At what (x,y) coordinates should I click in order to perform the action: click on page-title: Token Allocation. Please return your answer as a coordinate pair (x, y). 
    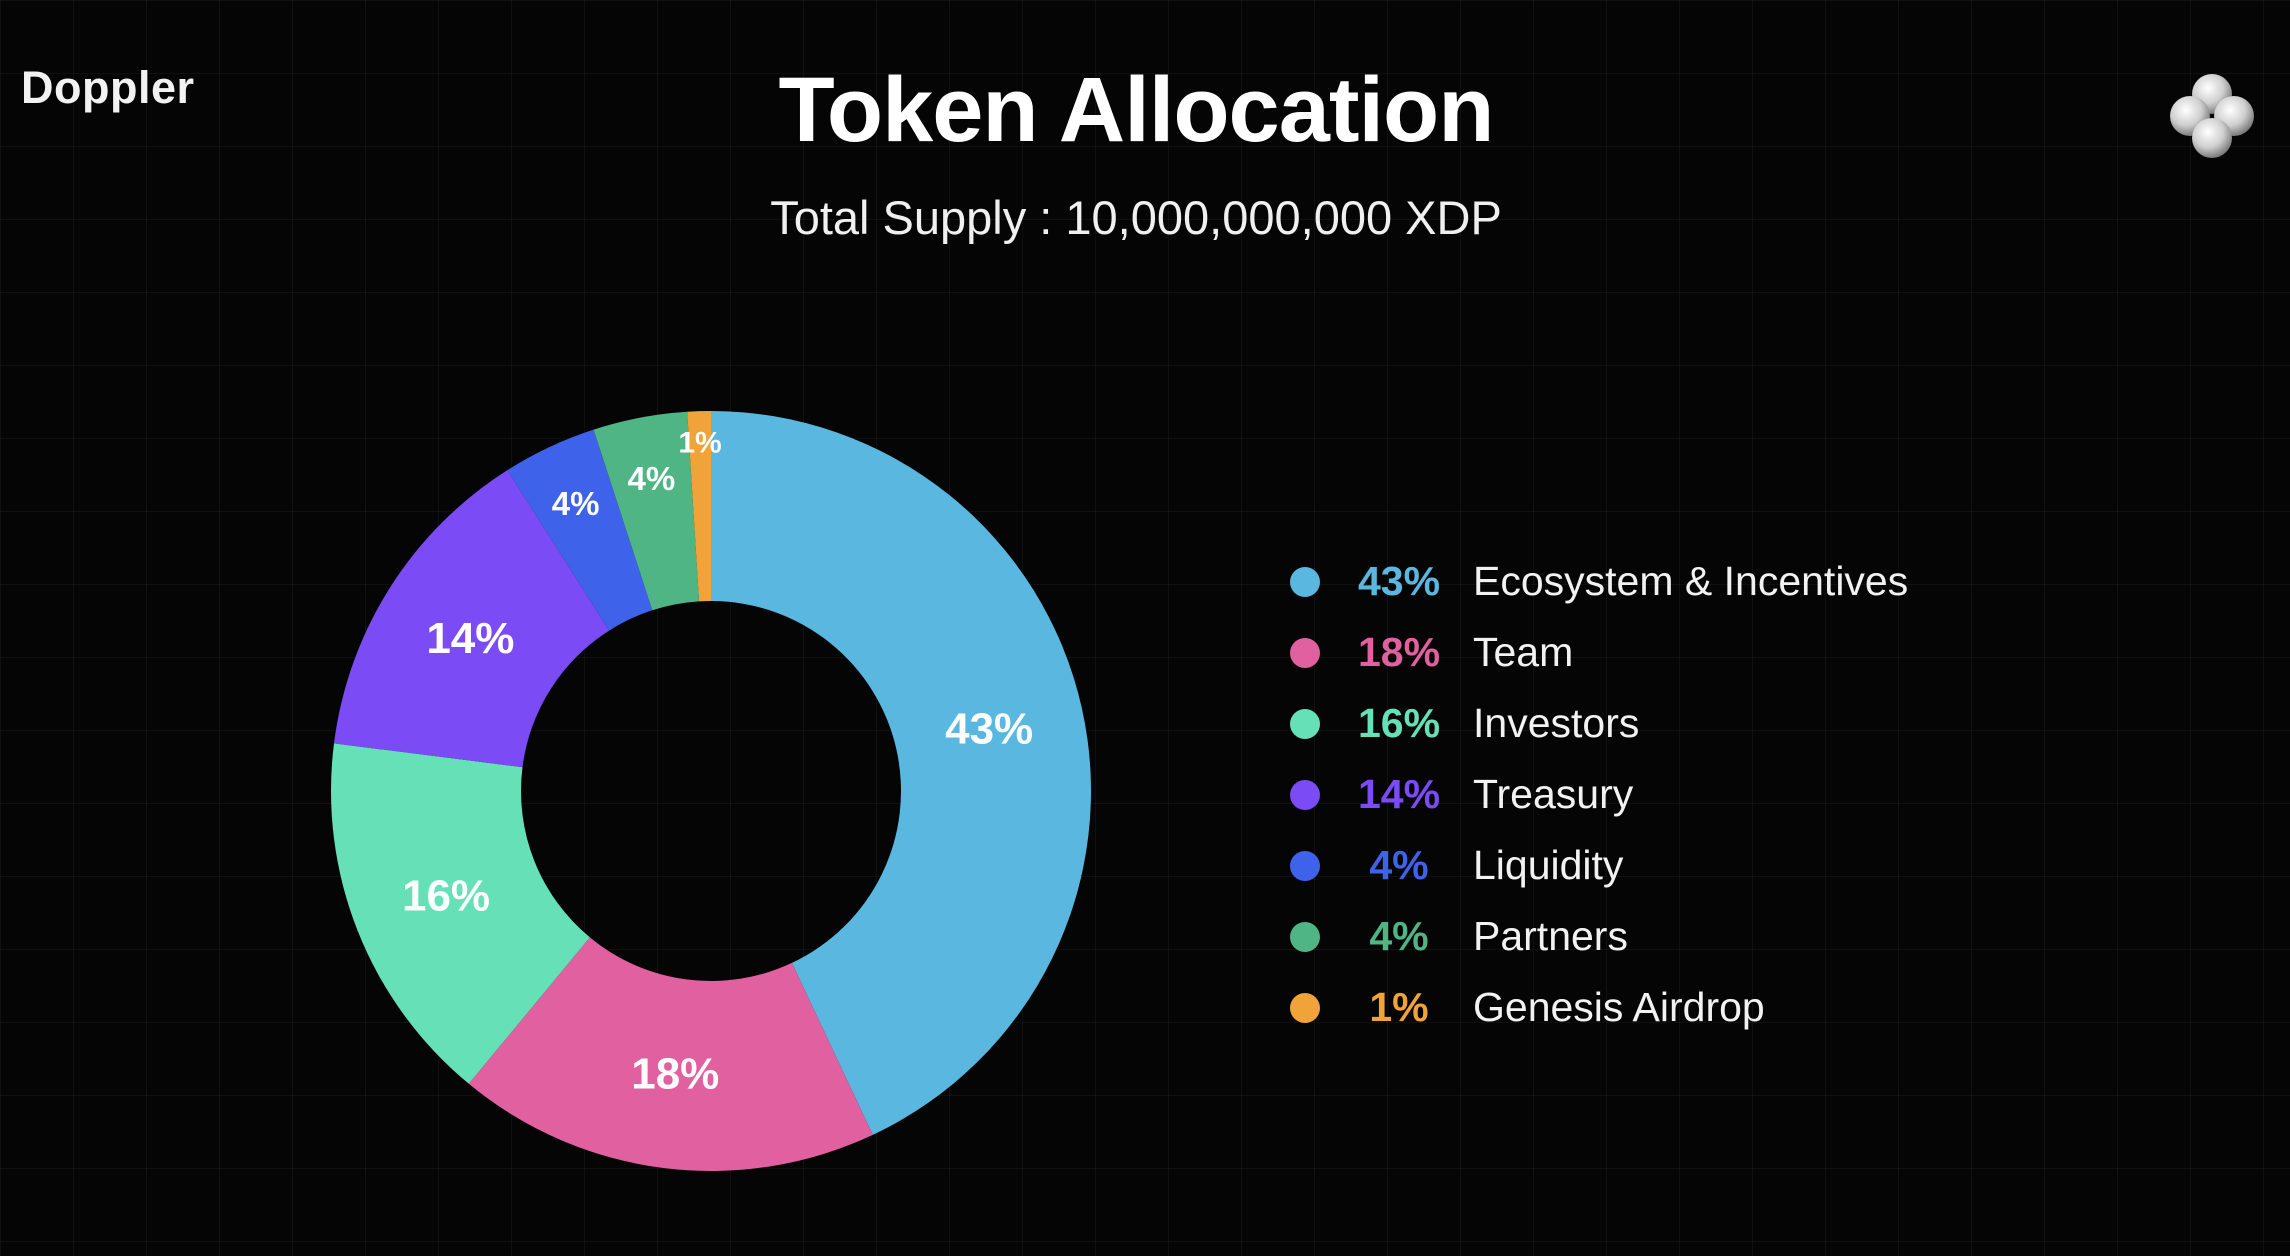
    Looking at the image, I should click on (1136, 110).